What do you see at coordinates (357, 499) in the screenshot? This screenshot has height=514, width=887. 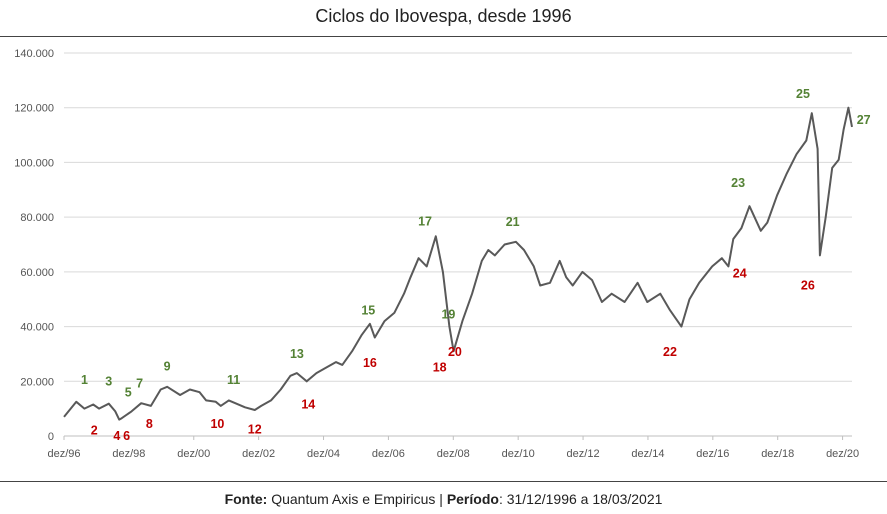 I see `source-value: Quantum Axis e Empiricus |` at bounding box center [357, 499].